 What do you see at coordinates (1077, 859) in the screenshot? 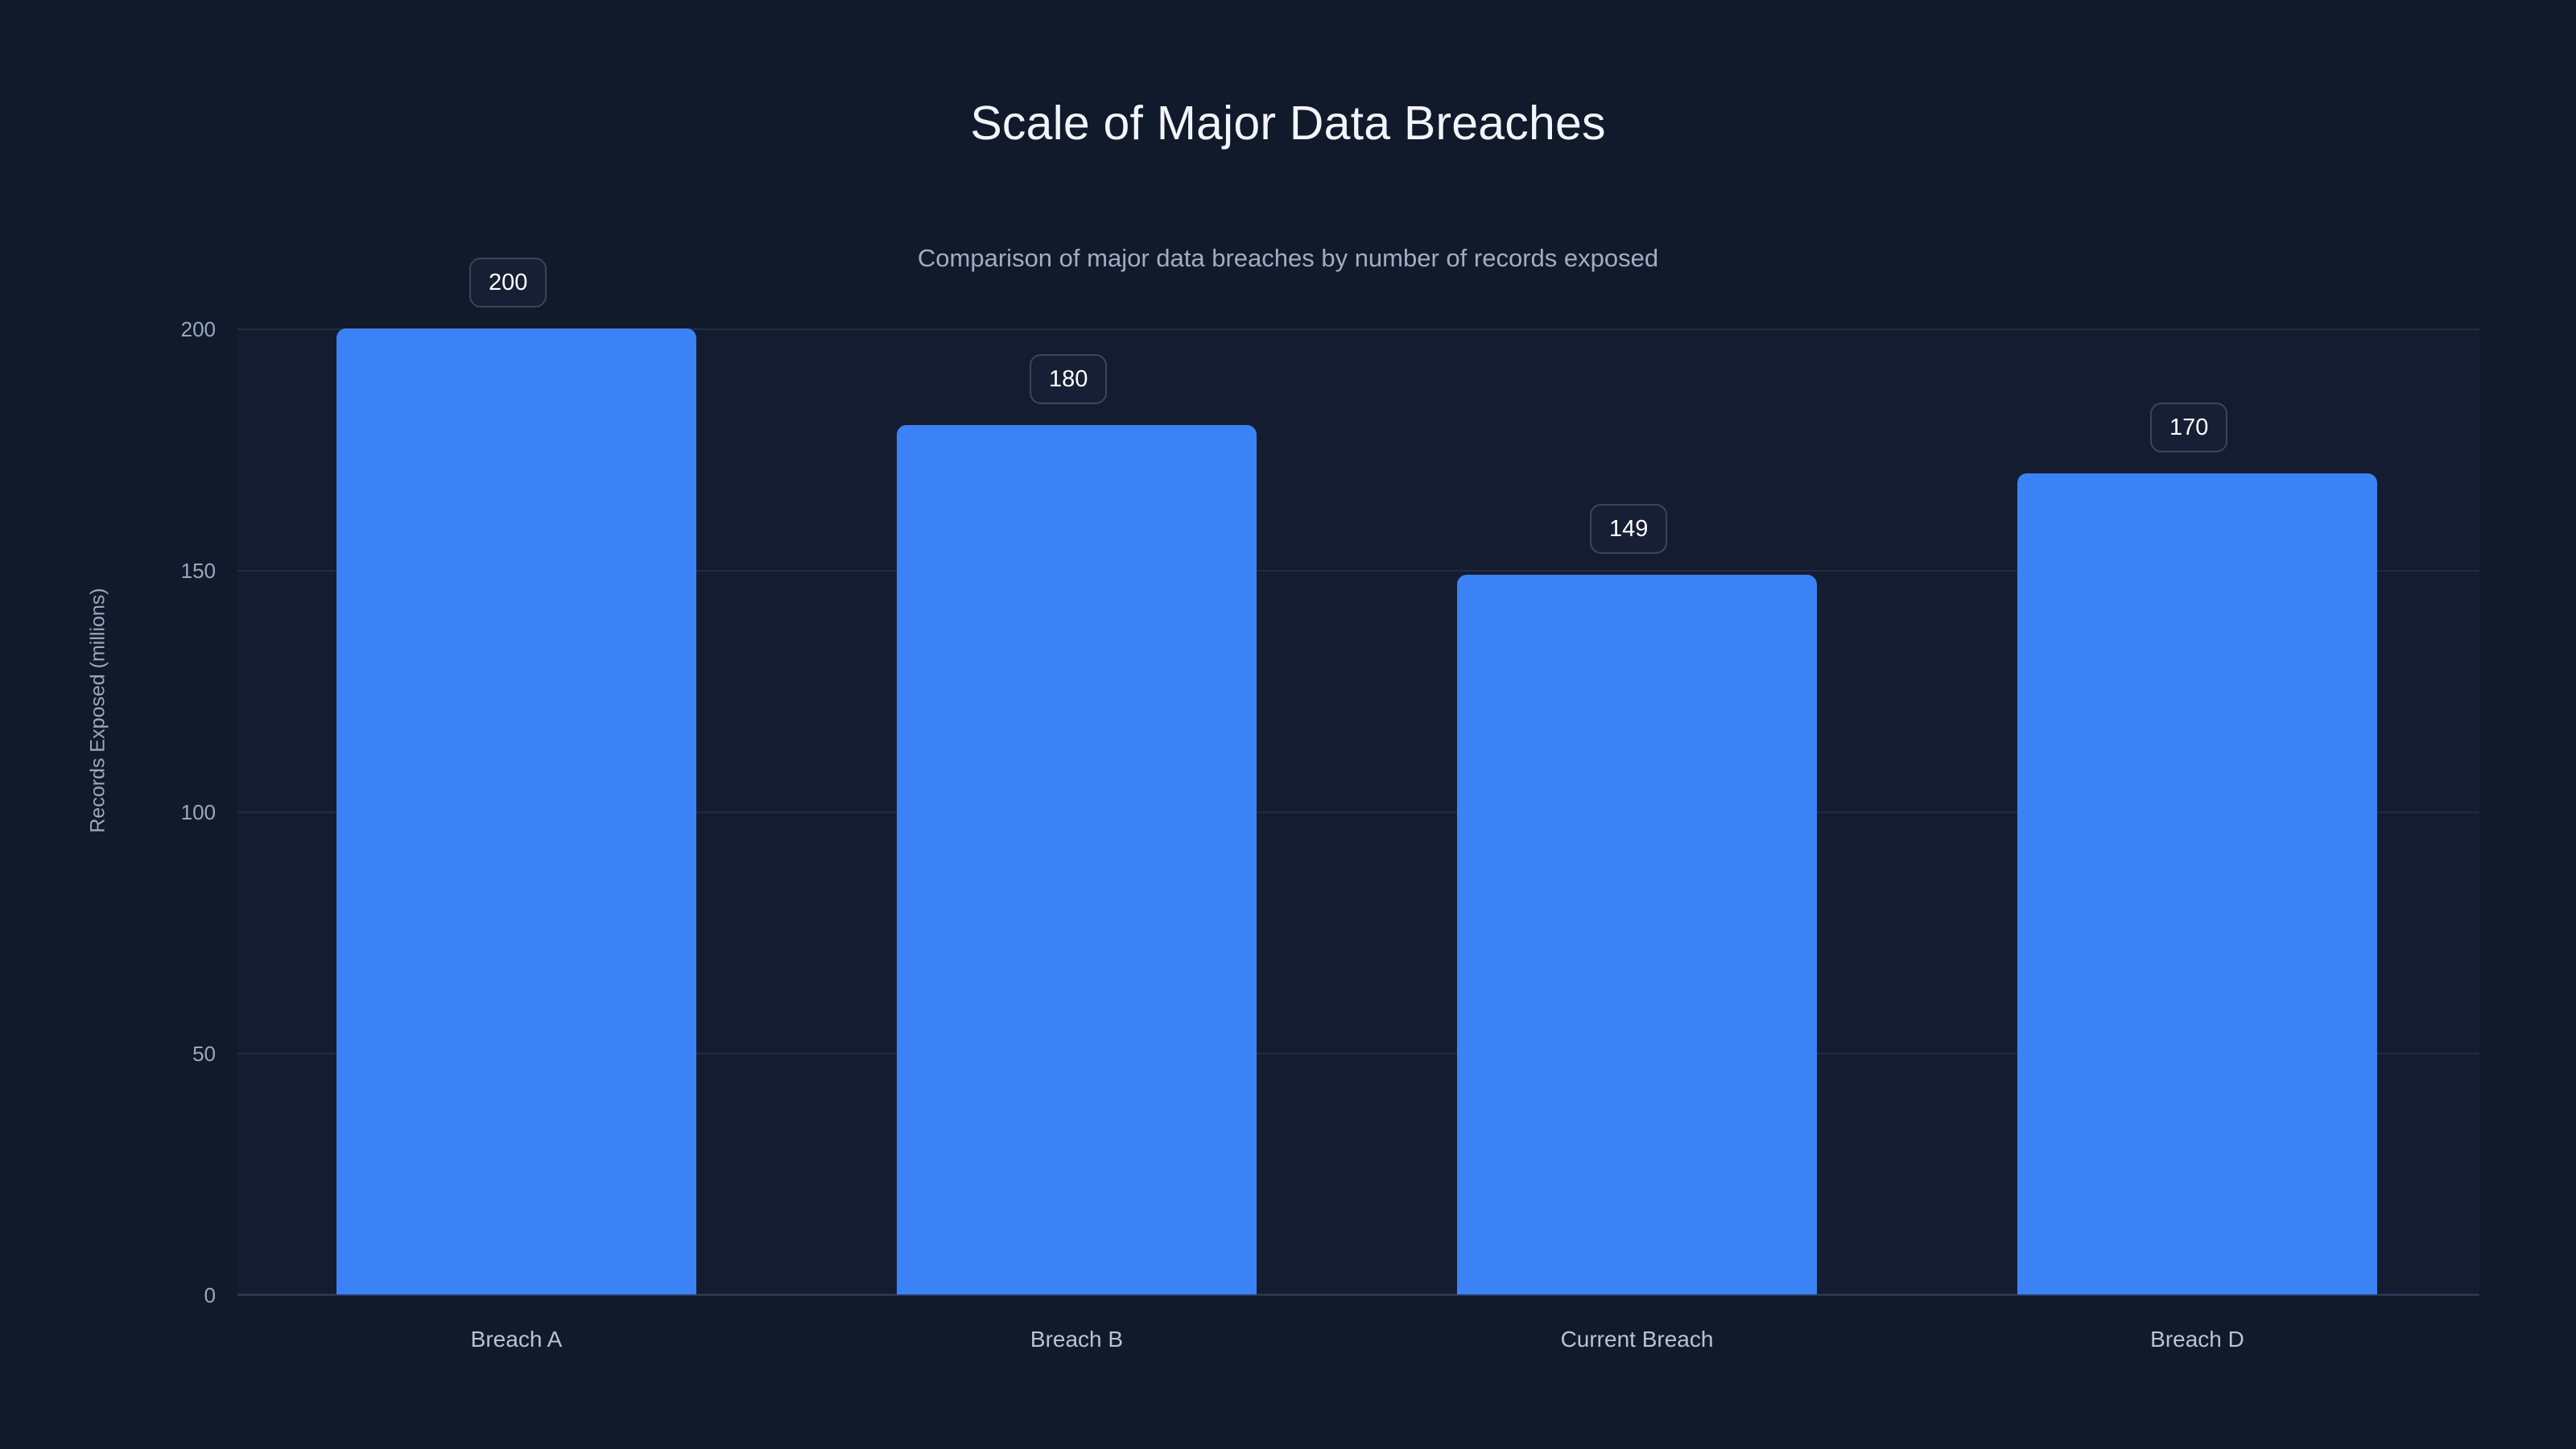
I see `bar-breach-b` at bounding box center [1077, 859].